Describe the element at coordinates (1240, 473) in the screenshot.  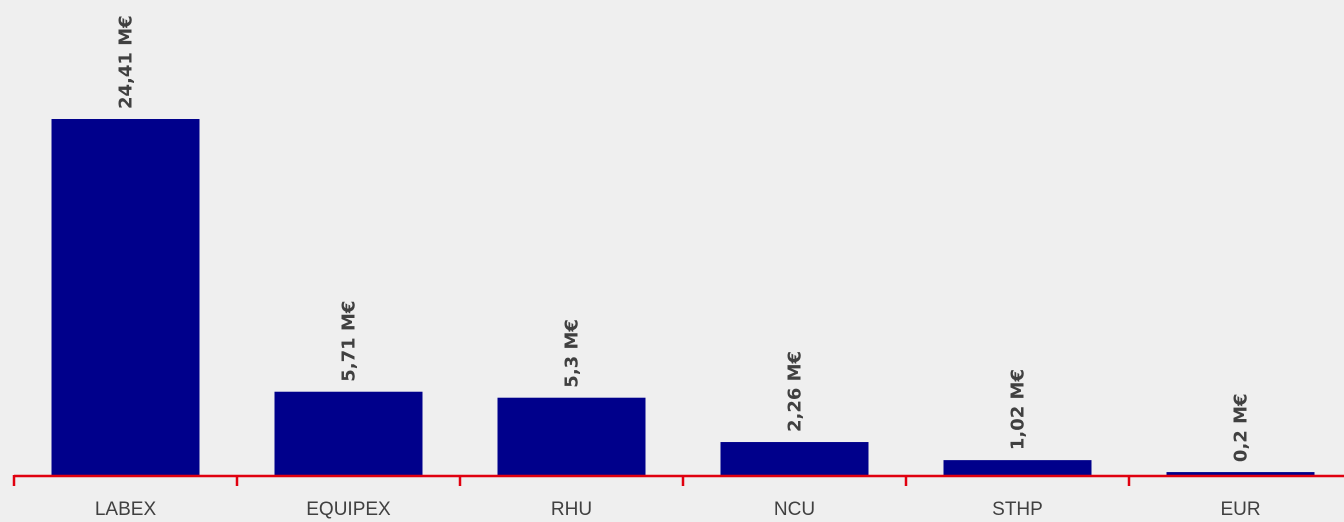
I see `bar-eur` at that location.